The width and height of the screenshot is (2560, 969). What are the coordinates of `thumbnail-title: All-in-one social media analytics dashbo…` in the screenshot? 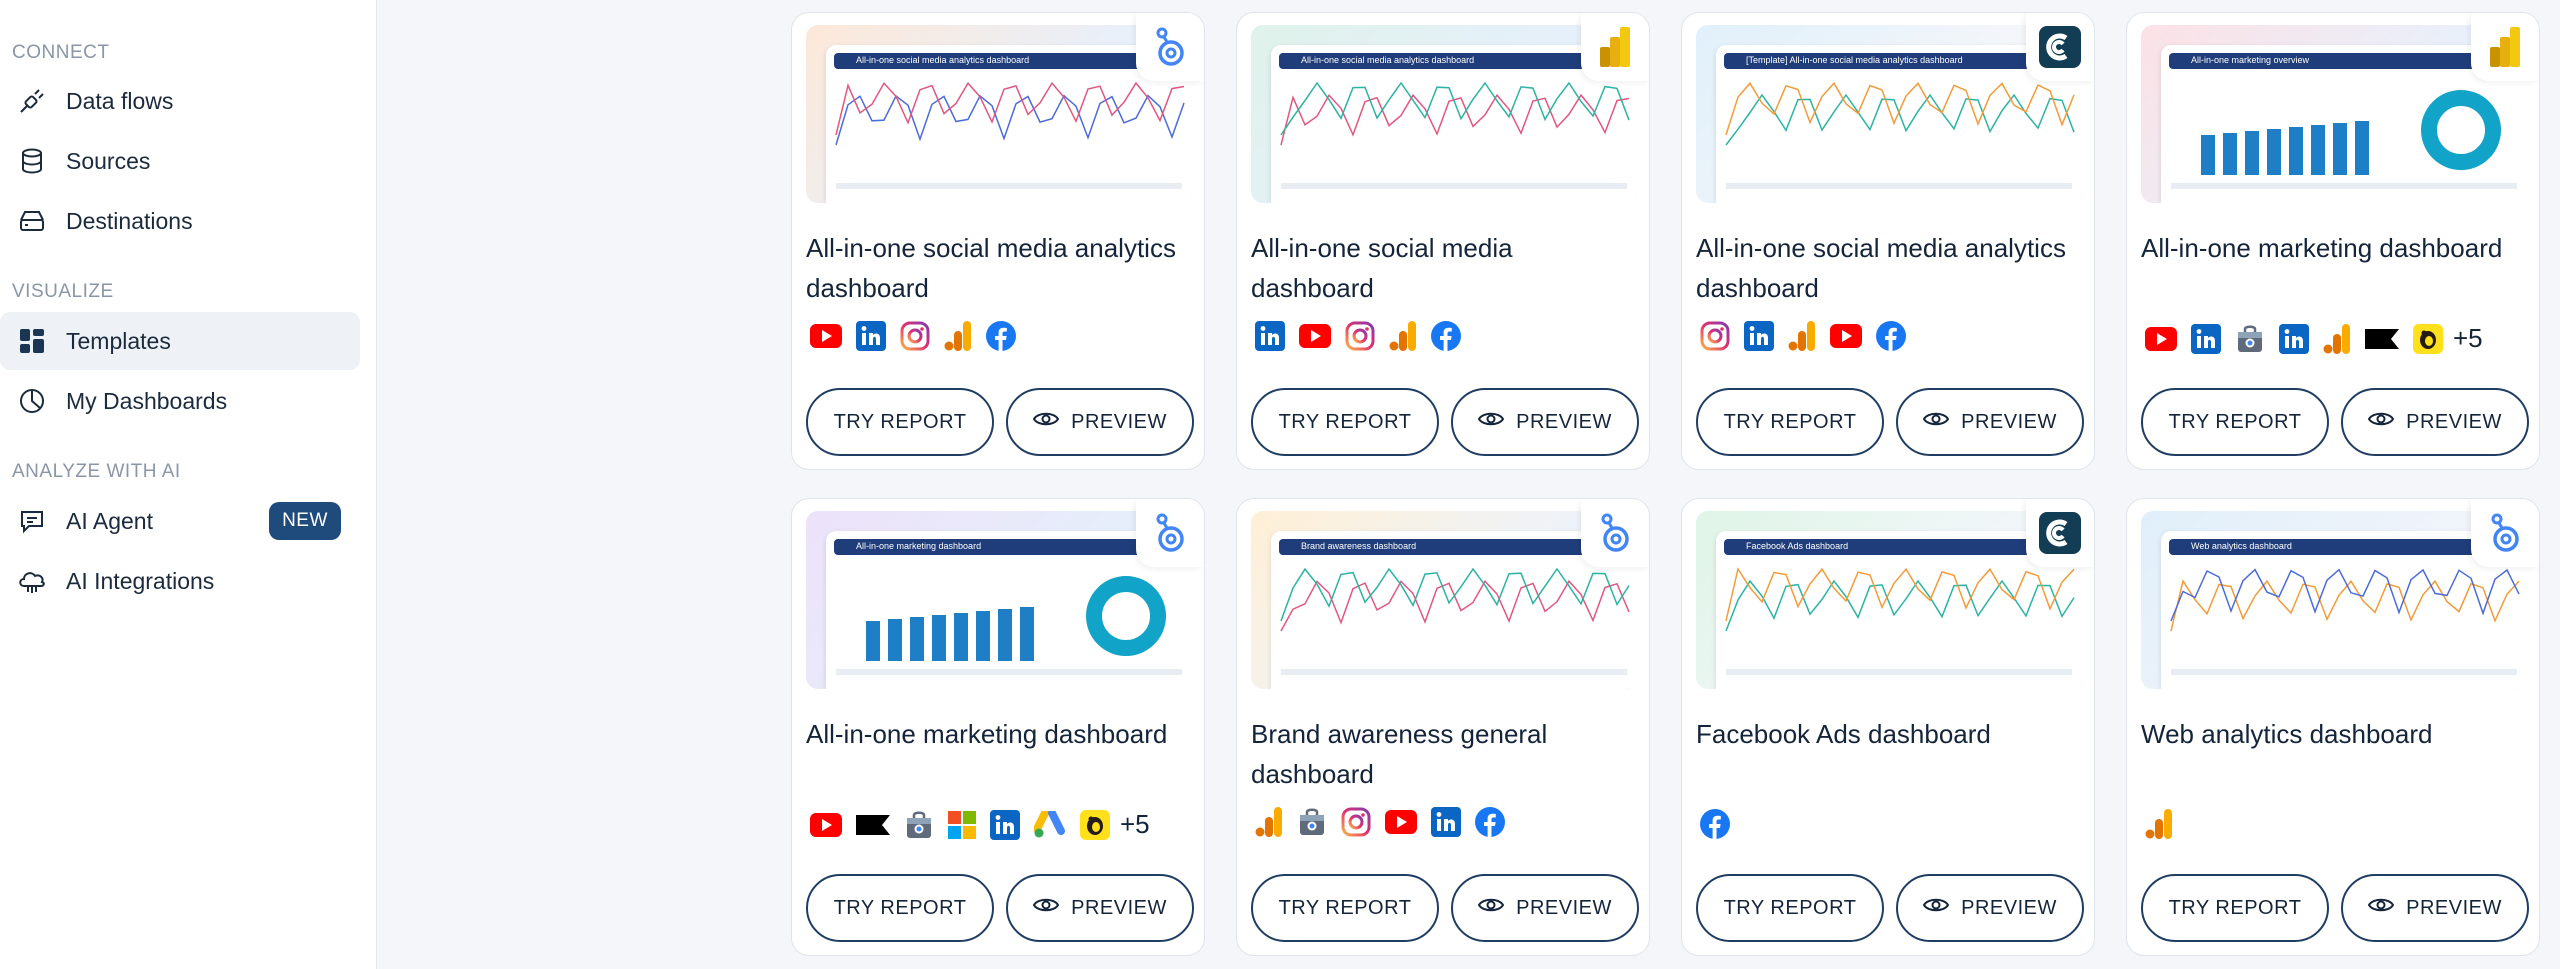 It's located at (1388, 60).